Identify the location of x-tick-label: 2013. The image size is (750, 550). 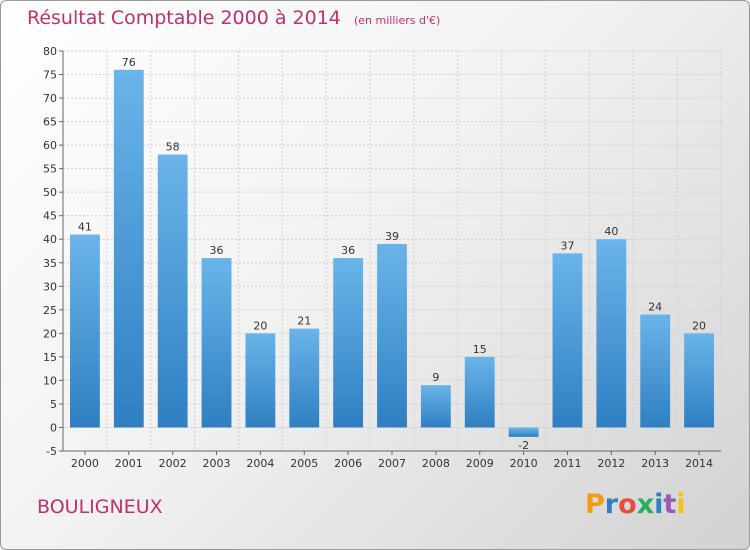
(655, 463).